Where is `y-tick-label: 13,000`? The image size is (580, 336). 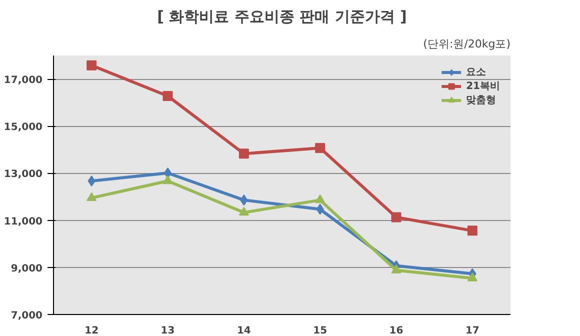
y-tick-label: 13,000 is located at coordinates (23, 174).